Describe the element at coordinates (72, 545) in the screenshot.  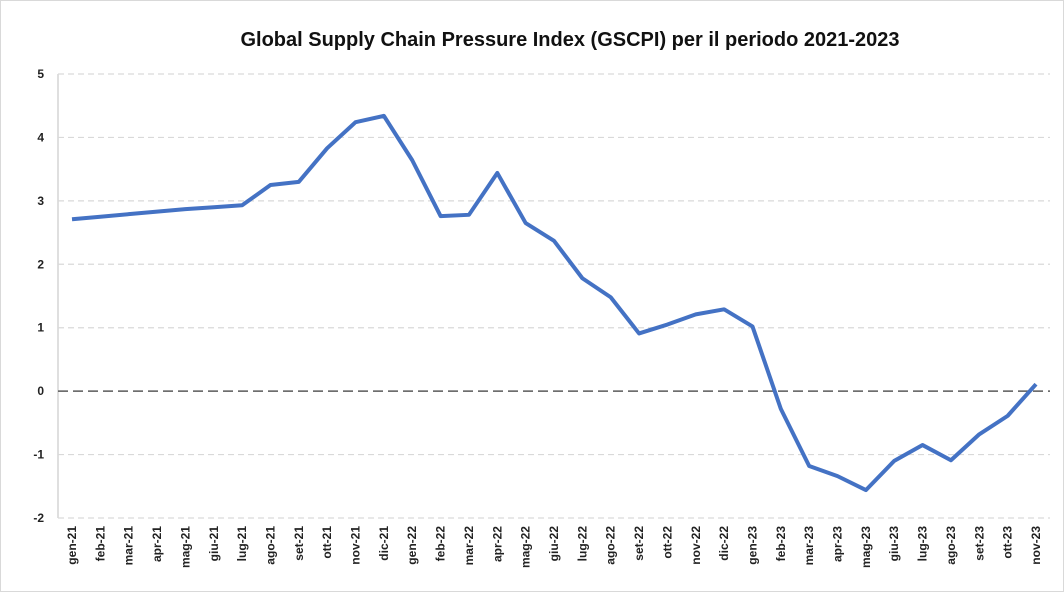
I see `x-tick-label: gen-21` at that location.